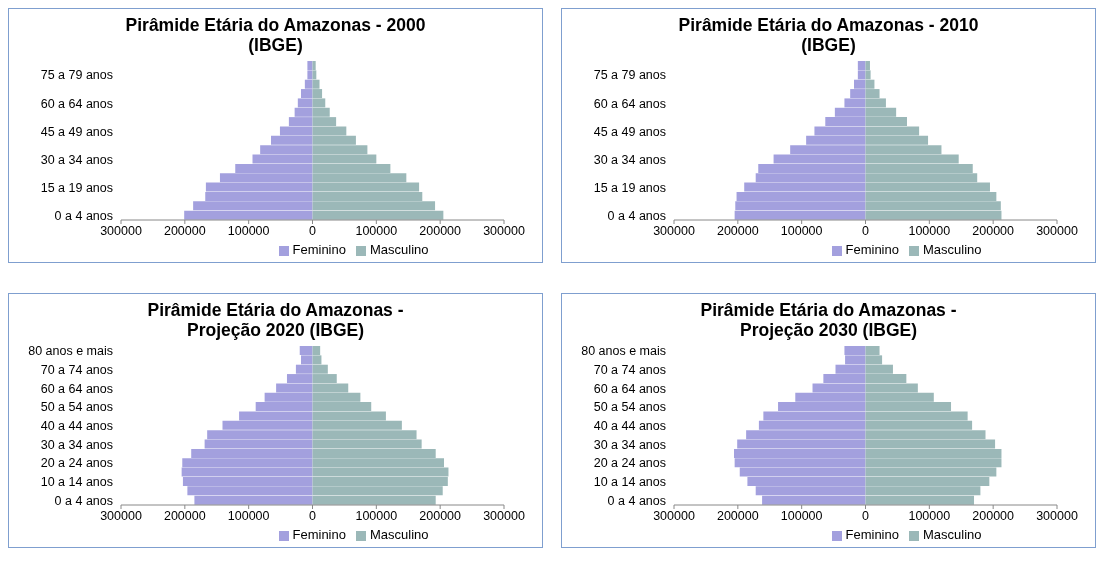  What do you see at coordinates (828, 35) in the screenshot?
I see `chart-title: Pirâmide Etária do Amazonas - 2010 (IBGE)` at bounding box center [828, 35].